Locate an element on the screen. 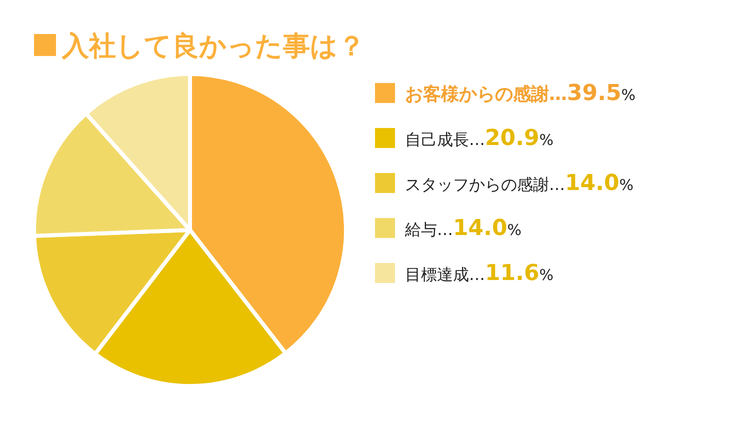 Image resolution: width=750 pixels, height=440 pixels. legend-label: 自己成長 is located at coordinates (437, 139).